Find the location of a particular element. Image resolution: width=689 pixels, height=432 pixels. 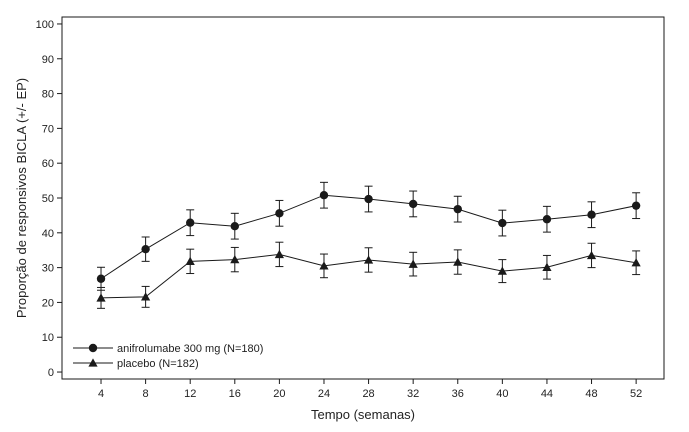

x-tick-label: 24 is located at coordinates (324, 394).